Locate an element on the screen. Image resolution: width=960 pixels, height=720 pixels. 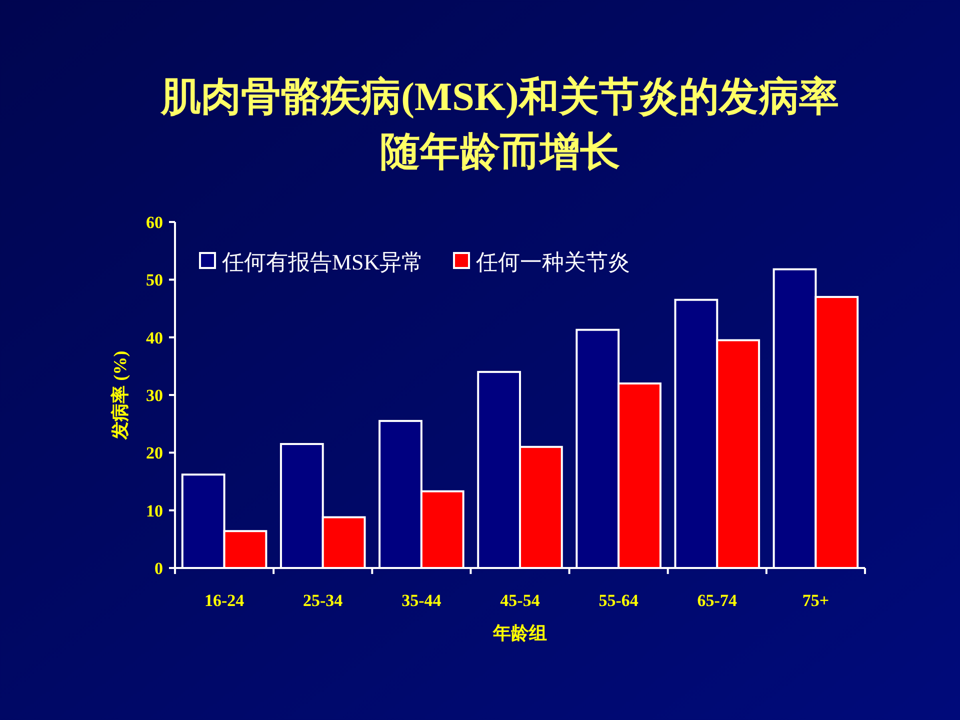
y-tick-label: 60 is located at coordinates (154, 222).